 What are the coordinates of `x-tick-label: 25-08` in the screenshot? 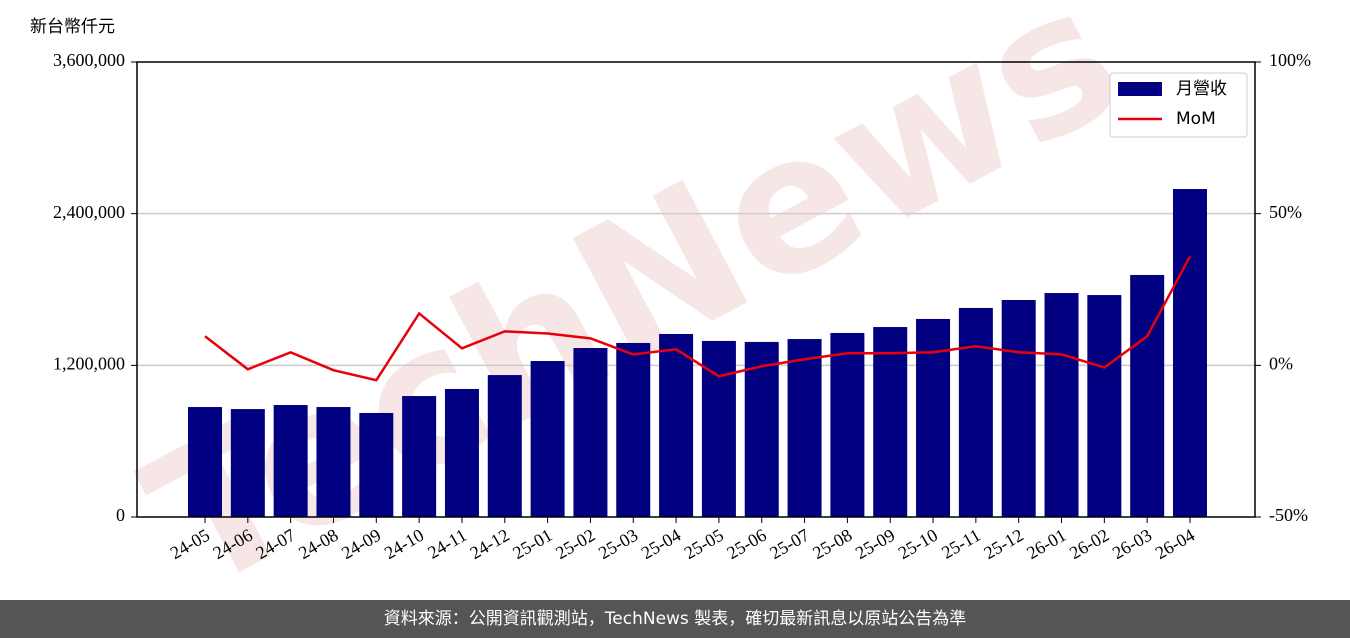 It's located at (832, 544).